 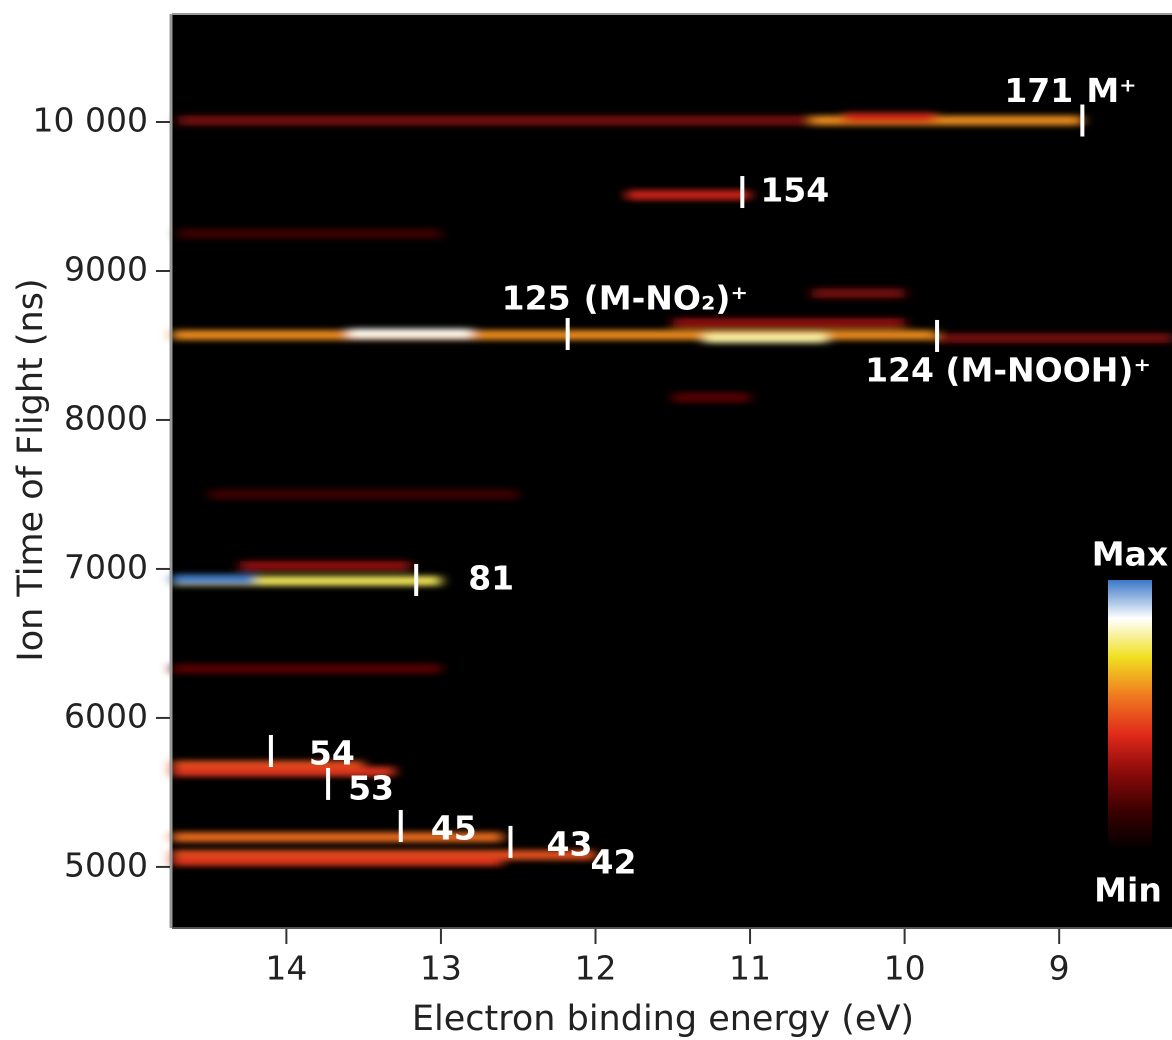 I want to click on peak-label: 53, so click(x=371, y=787).